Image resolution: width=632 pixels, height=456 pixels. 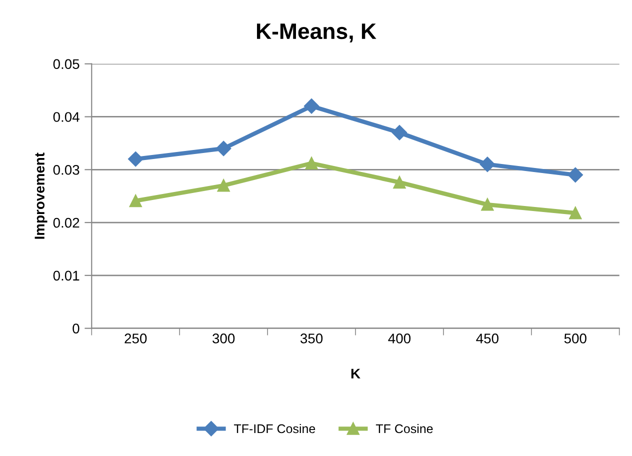 I want to click on y-axis-title: Improvement, so click(x=41, y=195).